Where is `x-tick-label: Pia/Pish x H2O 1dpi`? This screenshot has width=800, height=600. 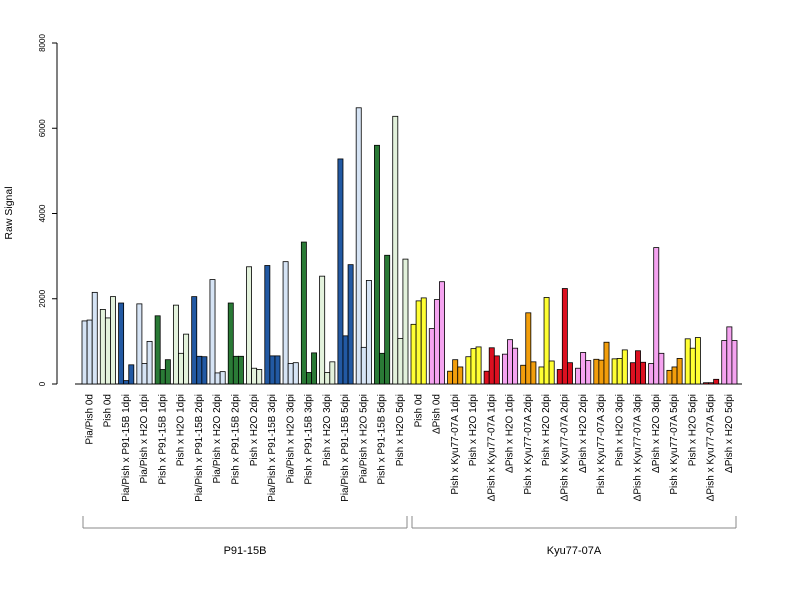 x-tick-label: Pia/Pish x H2O 1dpi is located at coordinates (144, 439).